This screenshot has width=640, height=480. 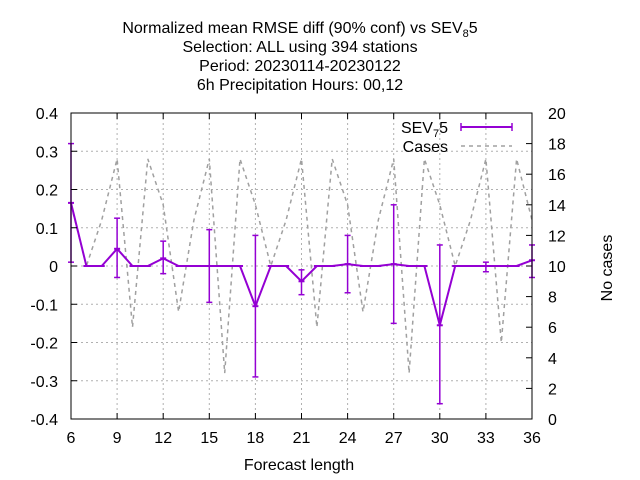 What do you see at coordinates (299, 465) in the screenshot?
I see `x-axis-label: Forecast length` at bounding box center [299, 465].